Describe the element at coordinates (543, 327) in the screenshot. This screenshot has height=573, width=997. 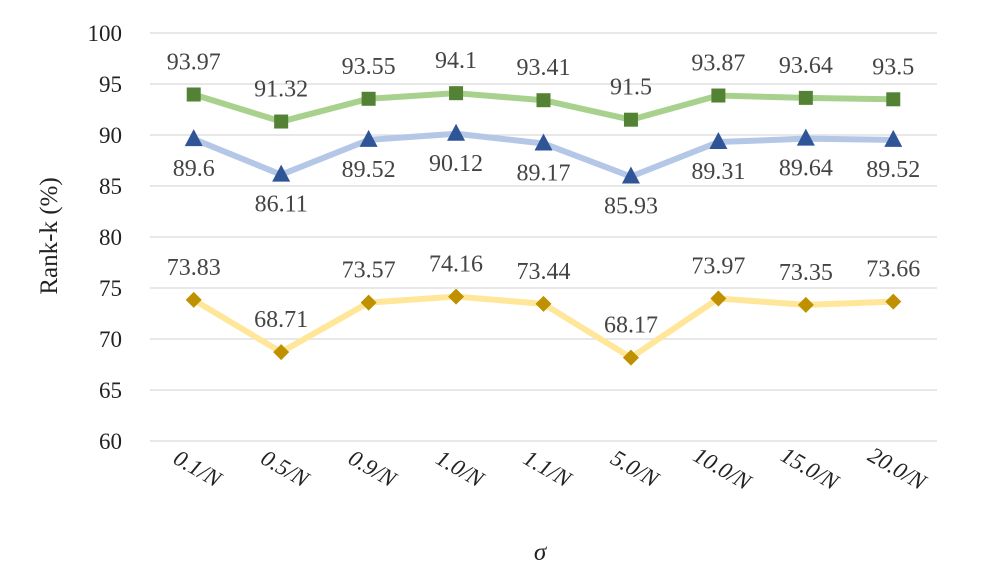
I see `series-yellow` at that location.